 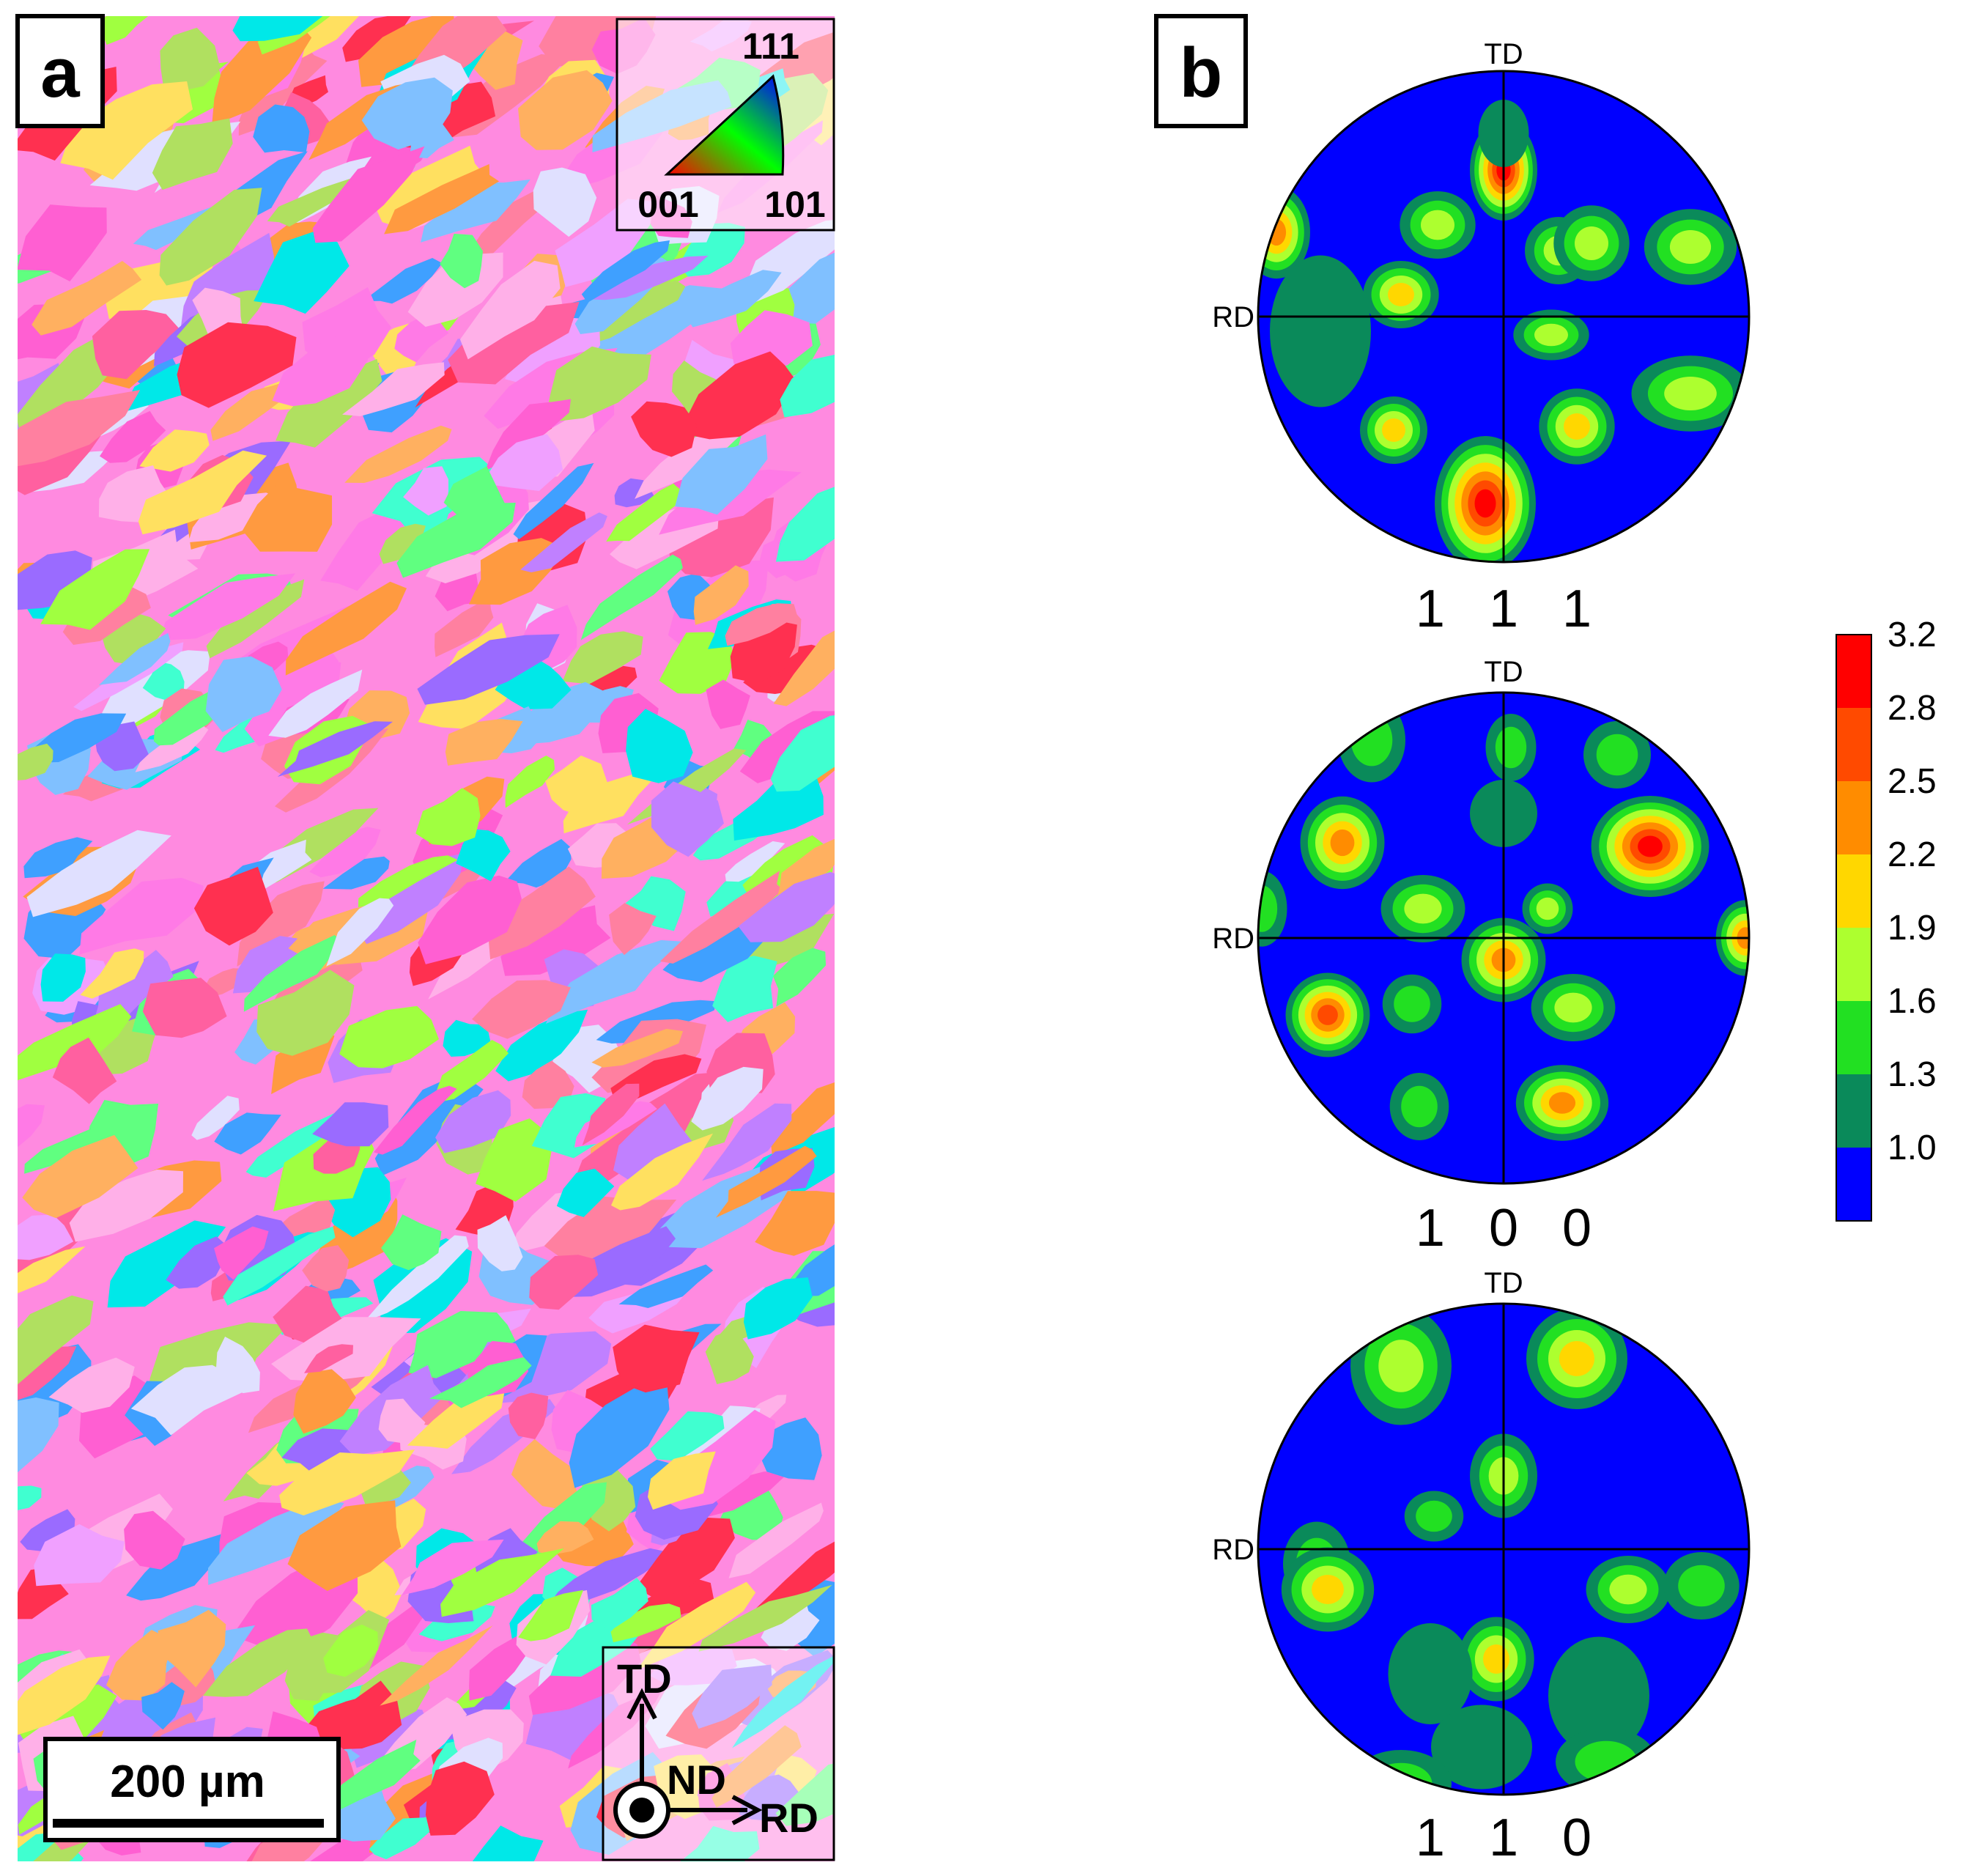 I want to click on colorbar-tick-label: 3.2, so click(x=1912, y=635).